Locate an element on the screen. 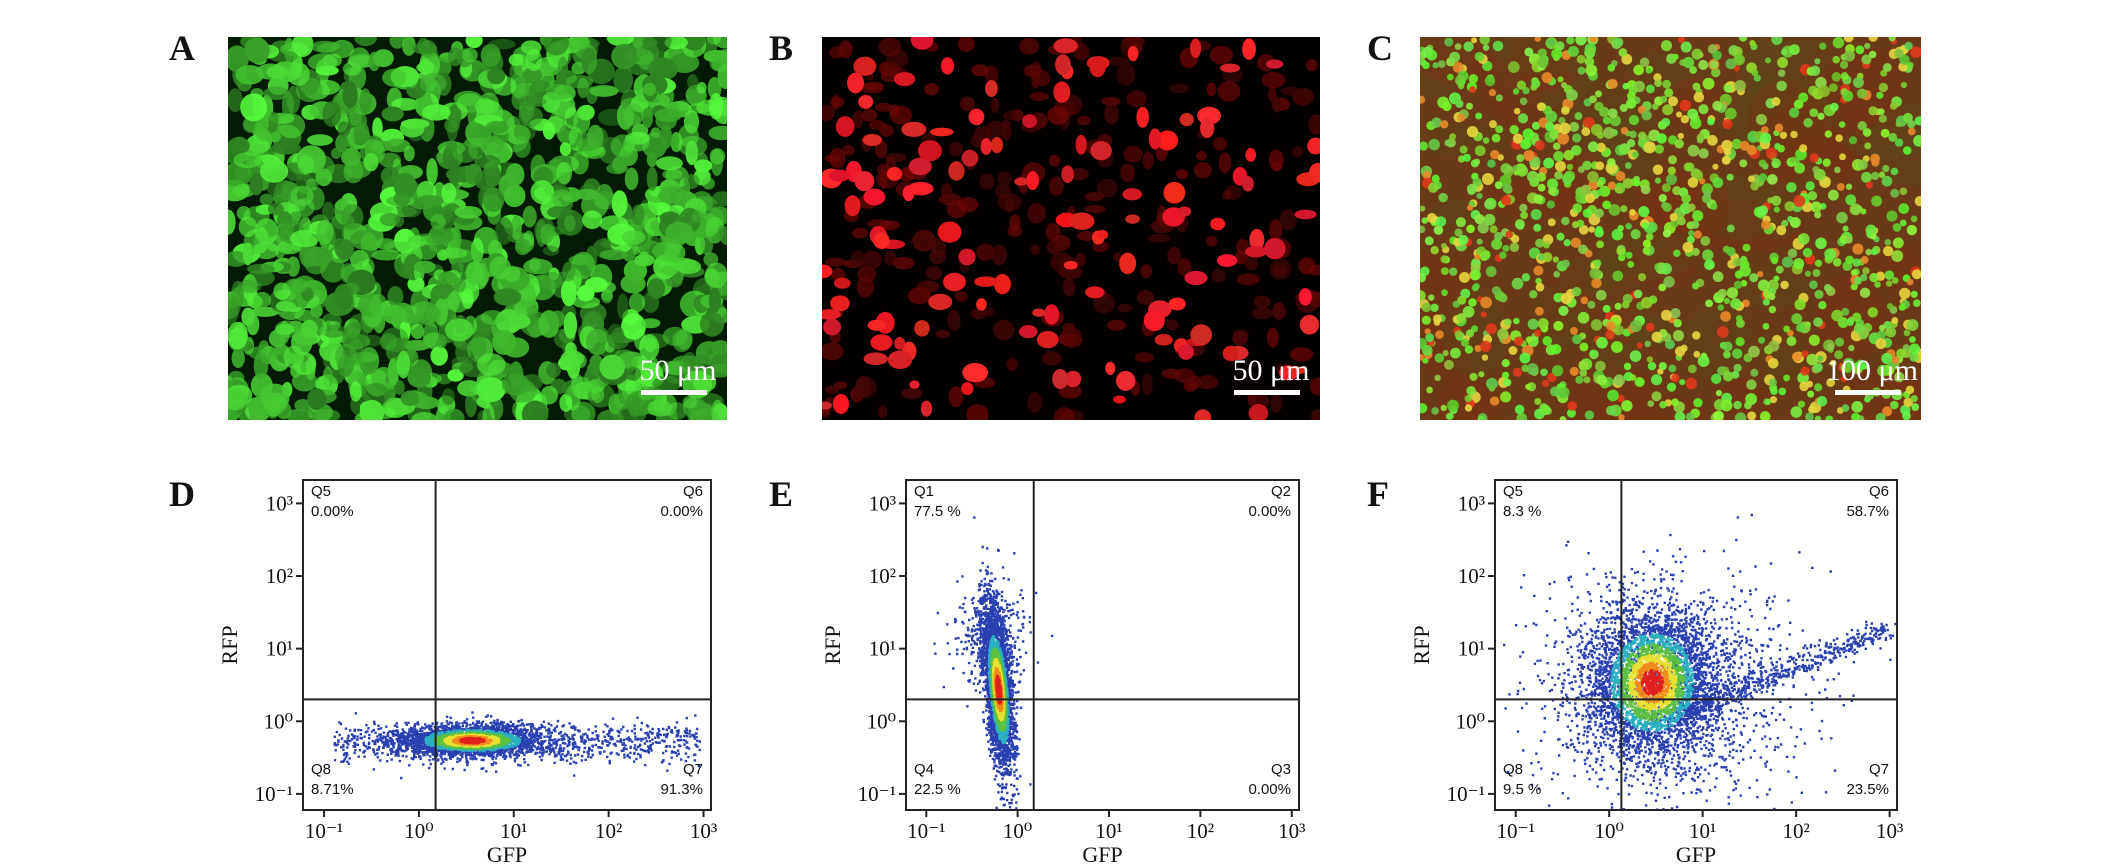 The width and height of the screenshot is (2126, 868). quadrant-name: Q3 is located at coordinates (1281, 769).